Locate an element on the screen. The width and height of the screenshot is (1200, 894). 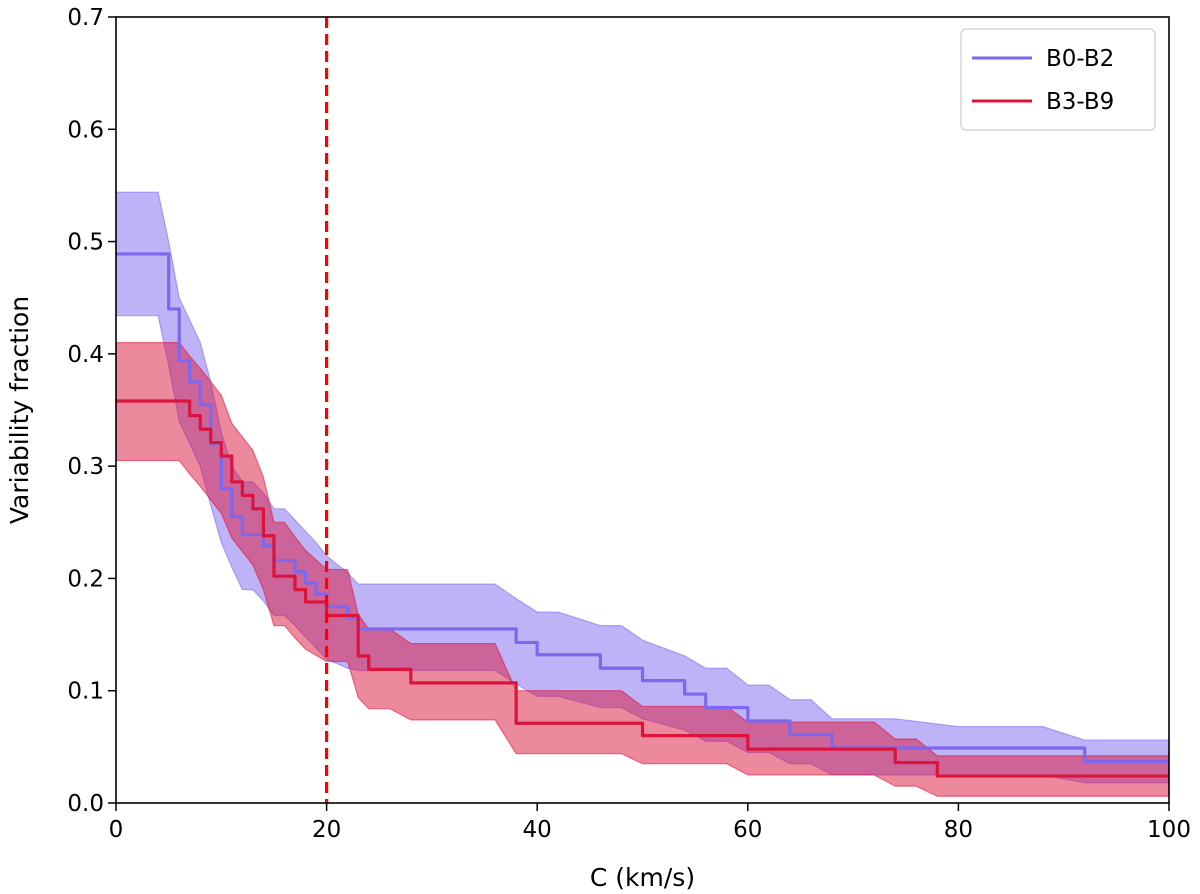
y-tick-label: 0.0 is located at coordinates (85, 804).